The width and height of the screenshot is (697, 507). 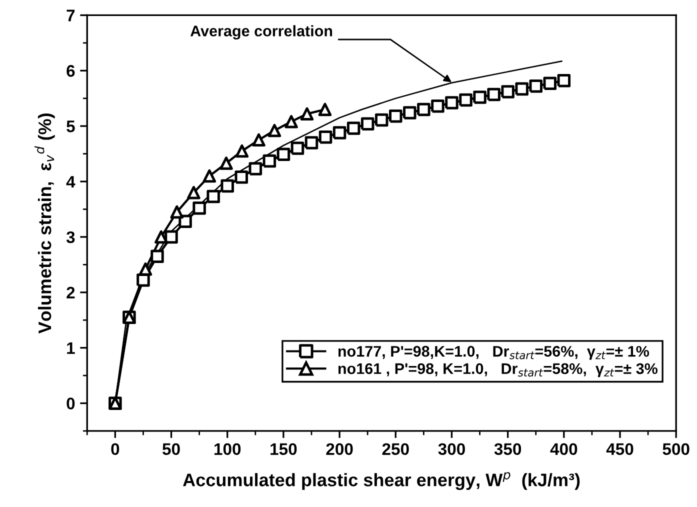 I want to click on x-axis-title: Accumulated plastic shear energy, W$^{p}$ (kJ/m³), so click(x=381, y=481).